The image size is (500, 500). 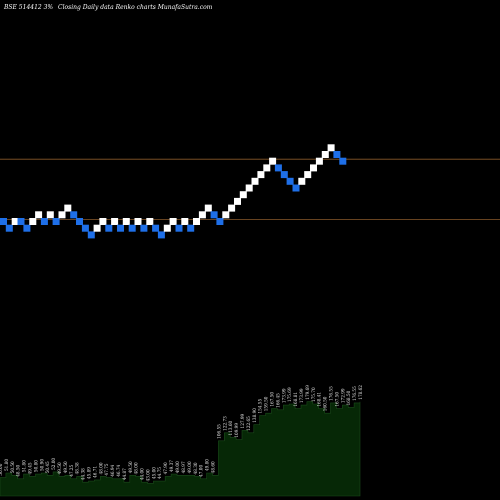 I want to click on volume-label-21: 44.87, so click(x=124, y=474).